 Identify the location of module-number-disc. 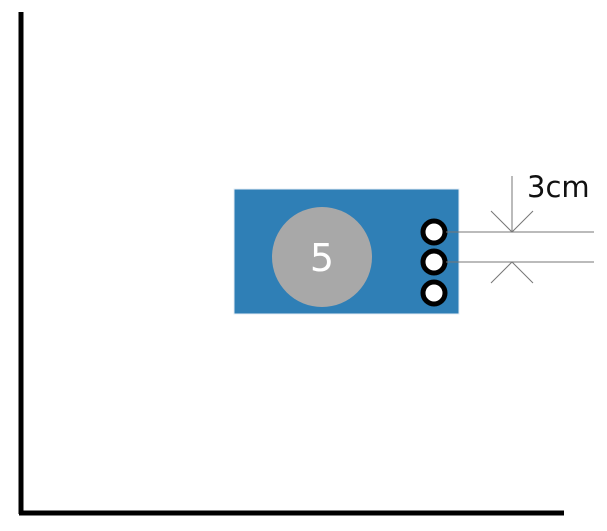
(322, 257).